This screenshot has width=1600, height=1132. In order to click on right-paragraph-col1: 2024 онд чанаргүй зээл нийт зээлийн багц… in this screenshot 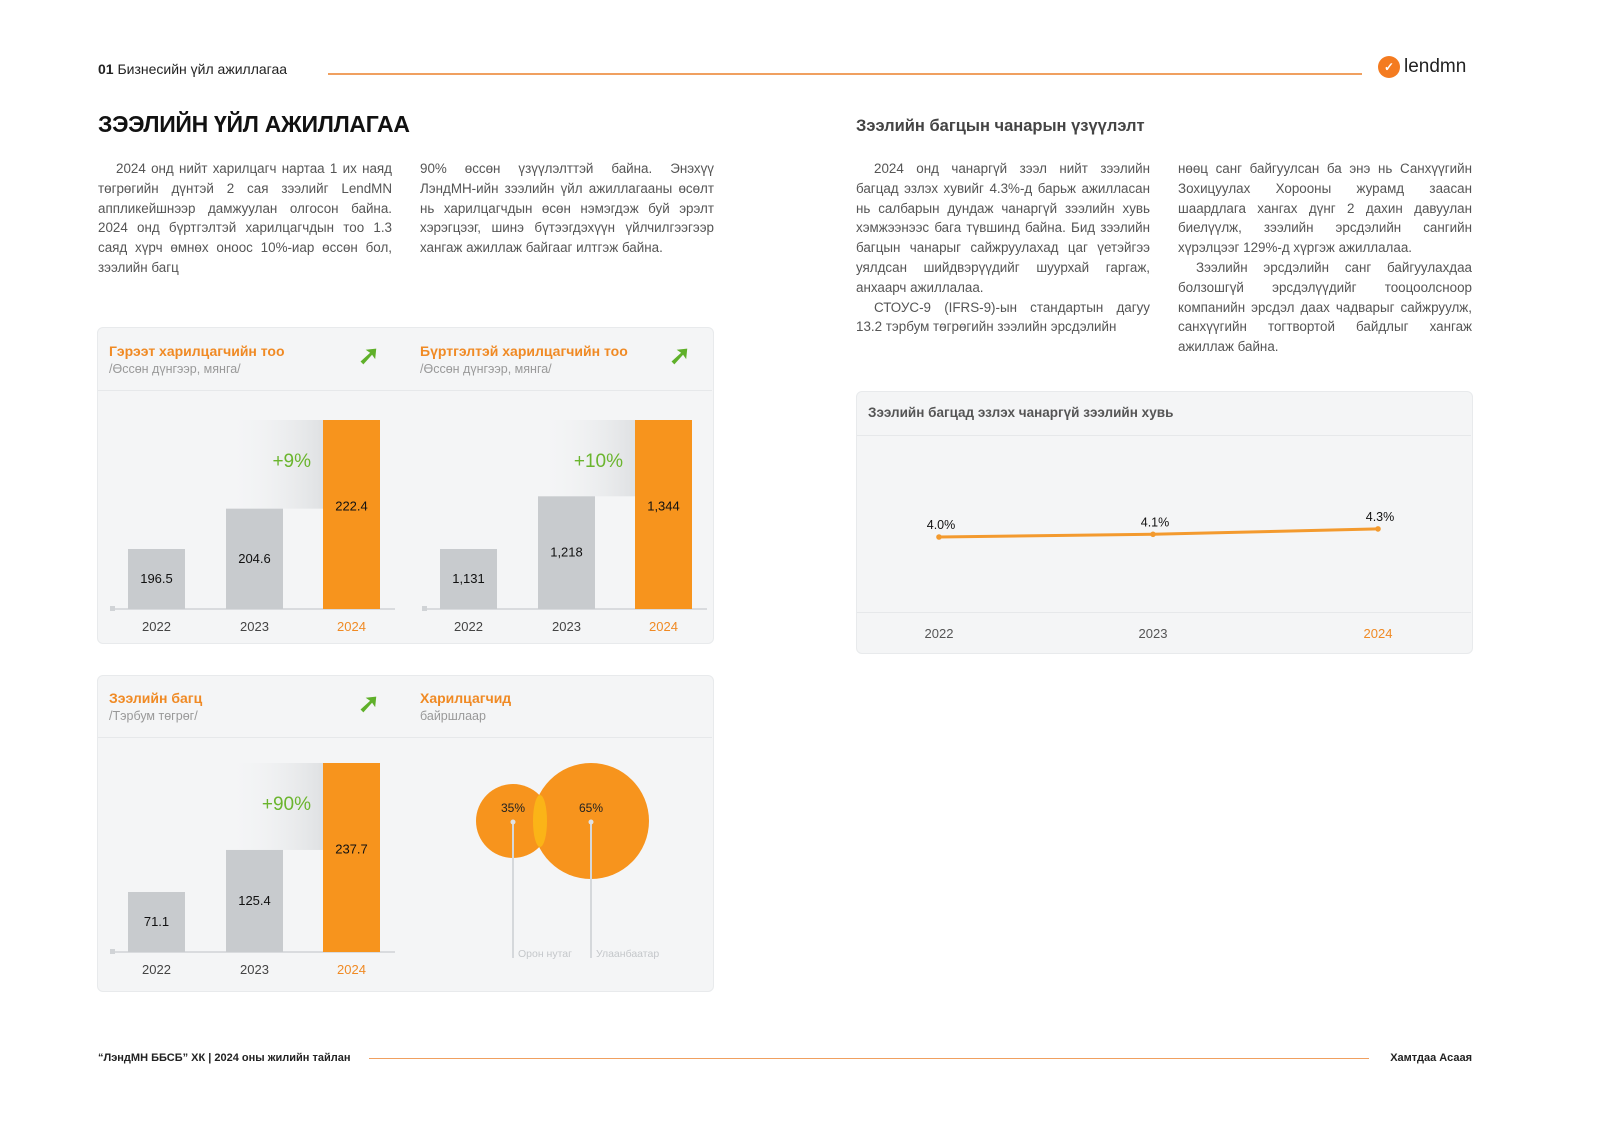, I will do `click(1003, 248)`.